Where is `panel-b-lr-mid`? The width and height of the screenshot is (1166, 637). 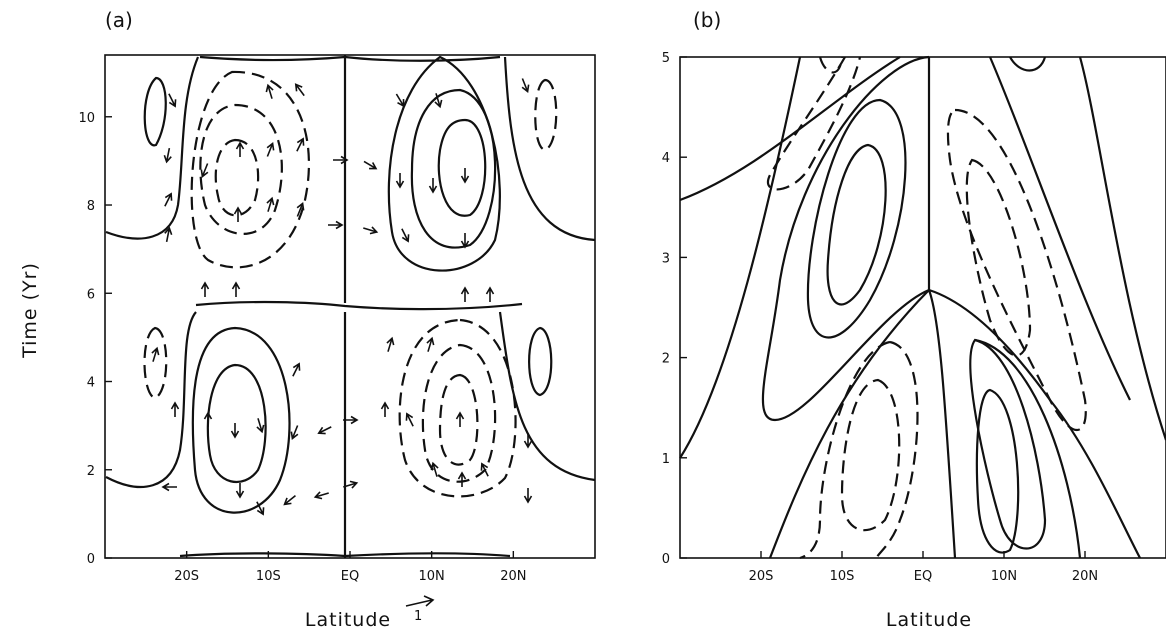
panel-b-lr-mid is located at coordinates (1008, 444).